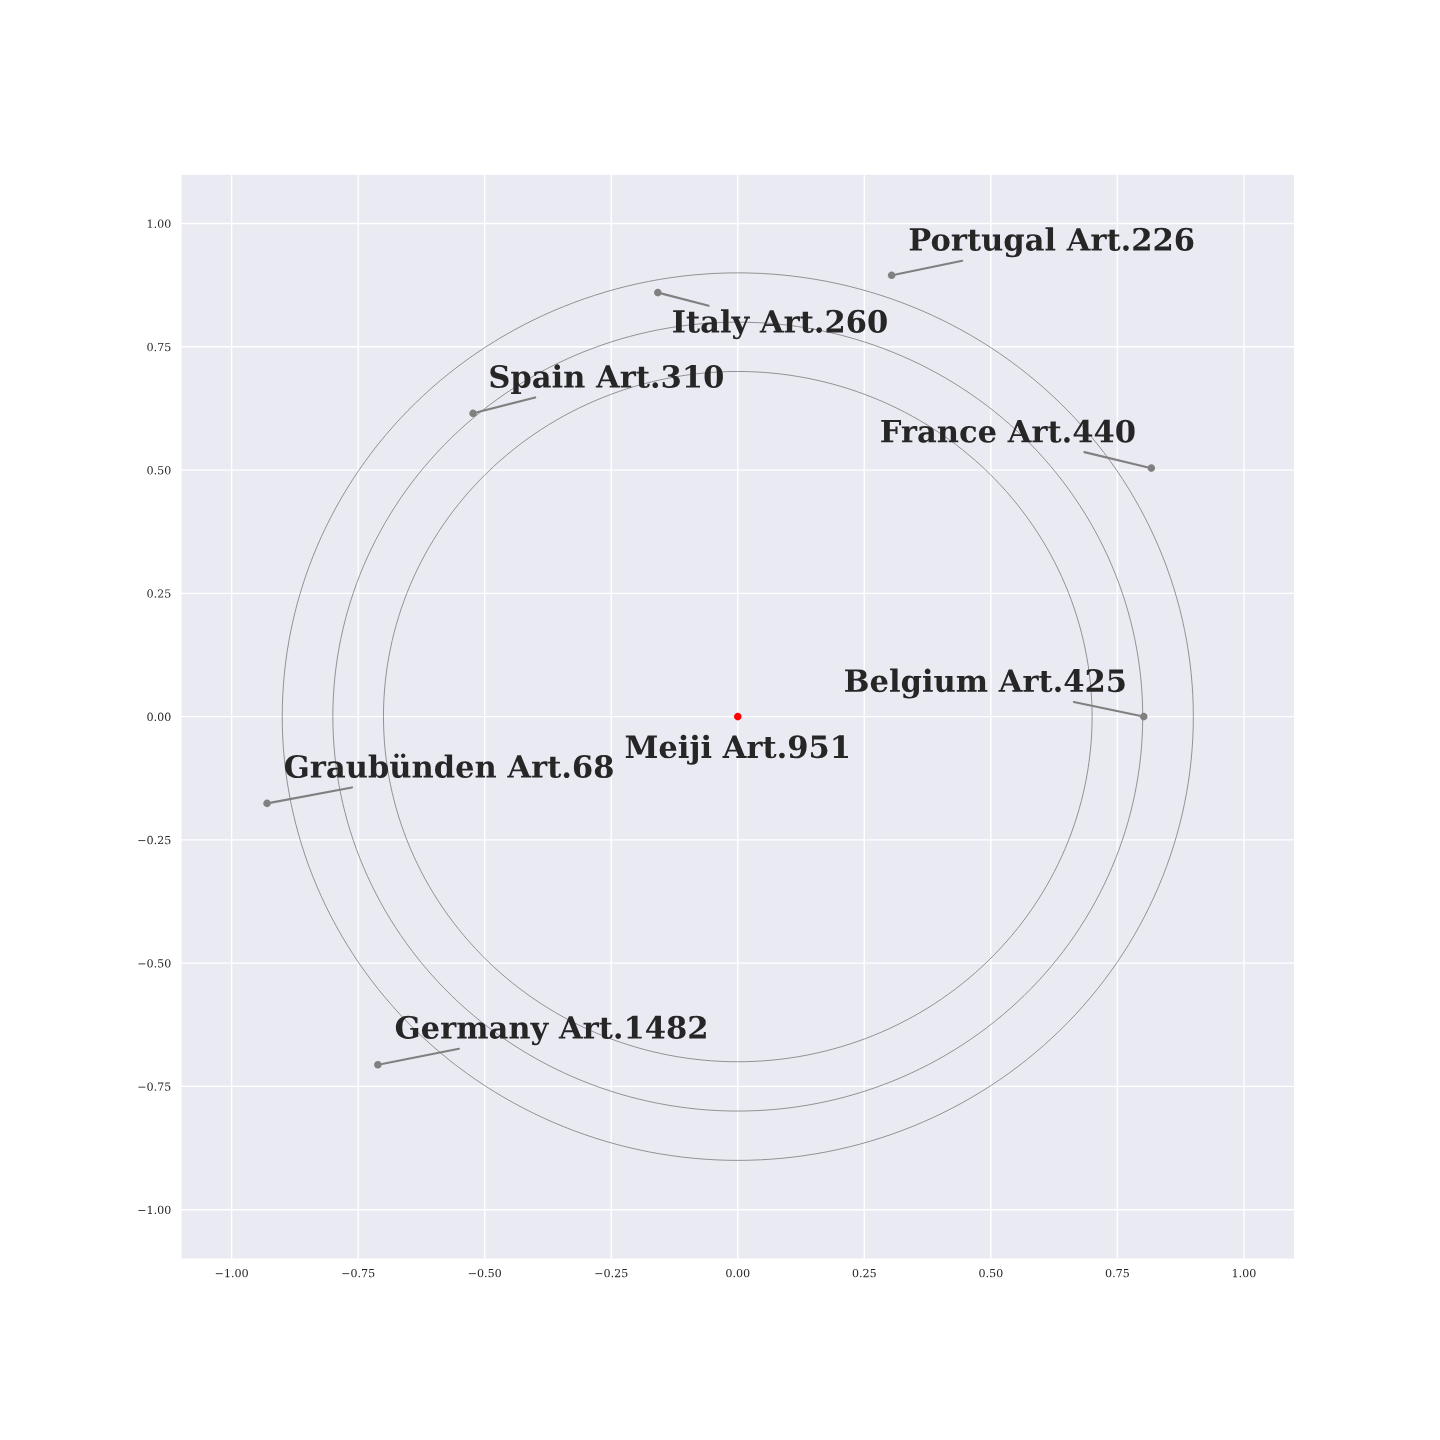  What do you see at coordinates (154, 1210) in the screenshot?
I see `y-tick-label: −1.00` at bounding box center [154, 1210].